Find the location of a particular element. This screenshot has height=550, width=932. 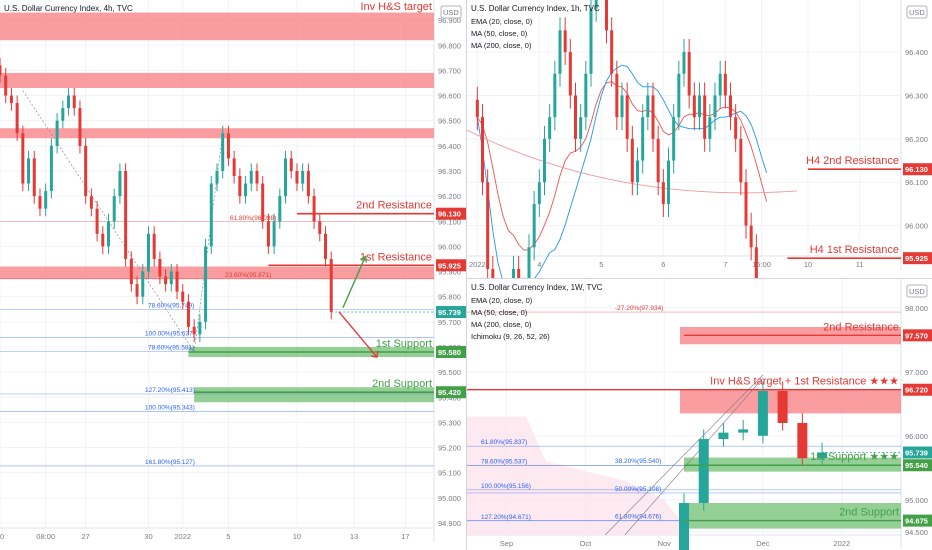

level-price-tag: 95.420 is located at coordinates (449, 392).